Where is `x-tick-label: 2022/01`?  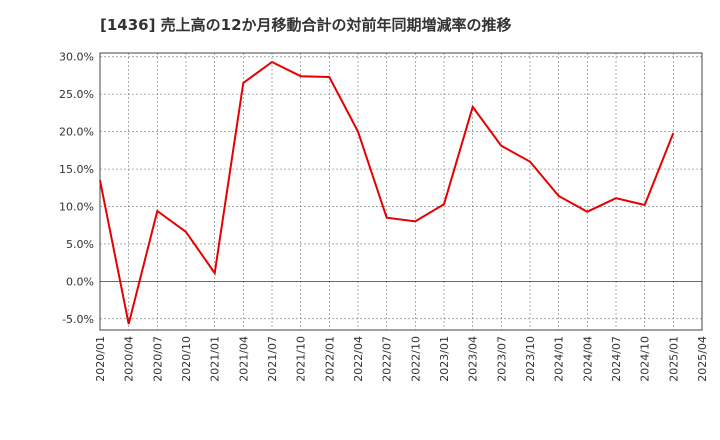
x-tick-label: 2022/01 is located at coordinates (329, 359).